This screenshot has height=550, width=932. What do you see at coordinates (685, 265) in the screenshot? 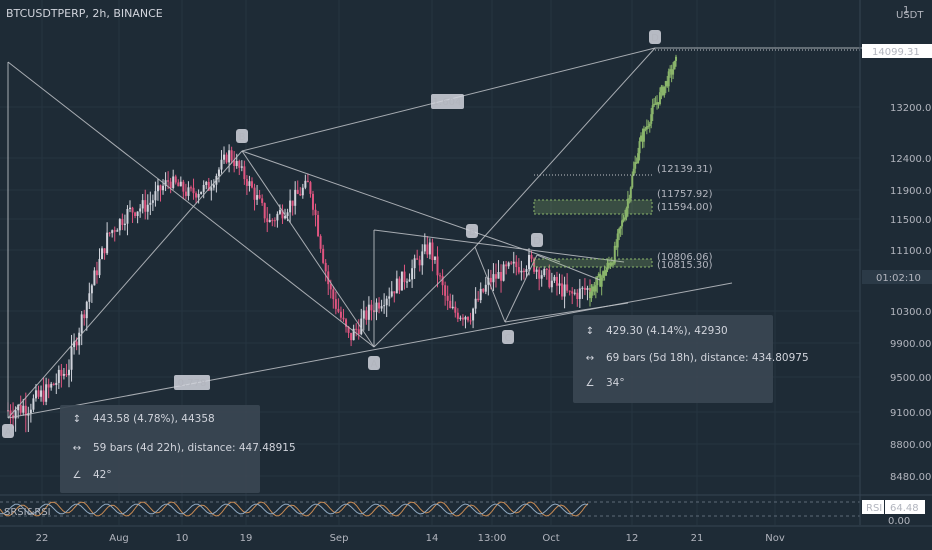
I see `target-label: (10815.30)` at bounding box center [685, 265].